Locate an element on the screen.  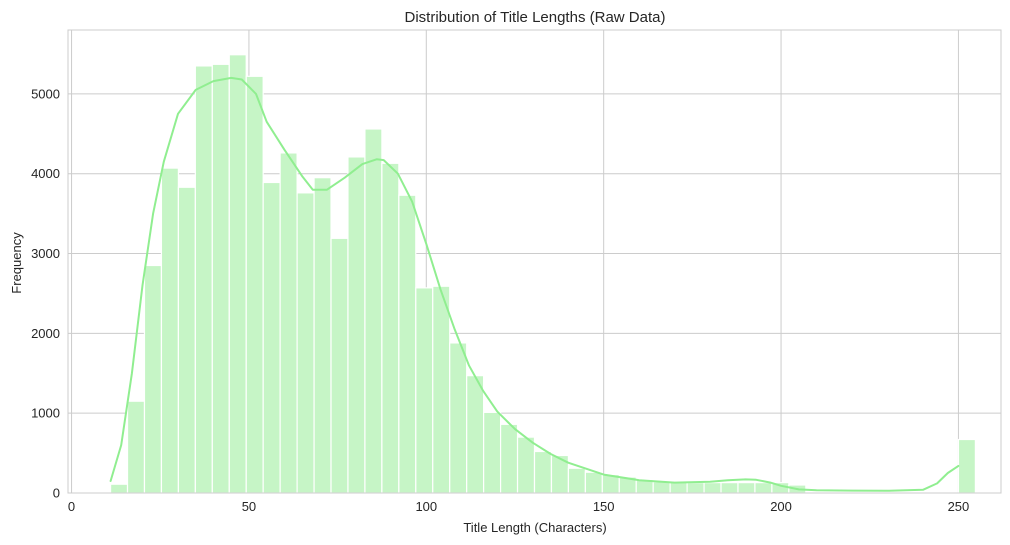
chart-title: Distribution of Title Lengths (Raw Data) is located at coordinates (535, 17).